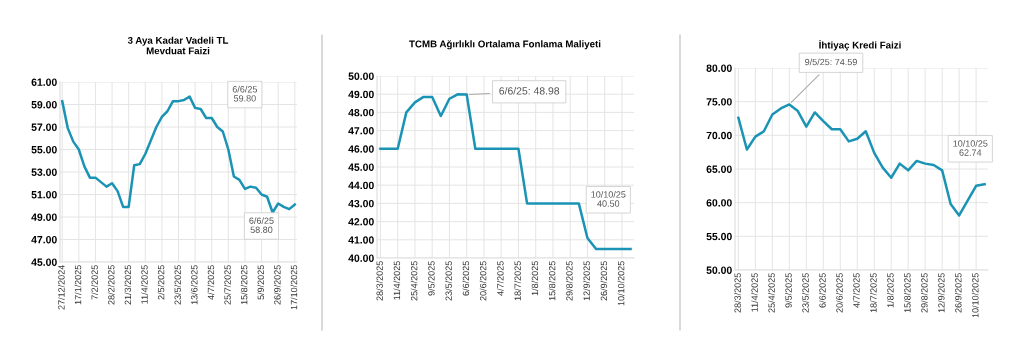 This screenshot has width=1024, height=349. What do you see at coordinates (78, 285) in the screenshot?
I see `x-tick-label: 17/1/2025` at bounding box center [78, 285].